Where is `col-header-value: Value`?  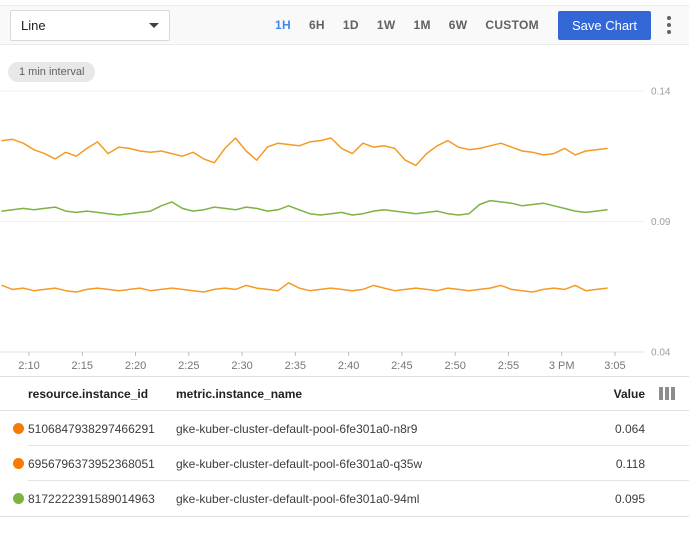 col-header-value: Value is located at coordinates (629, 393).